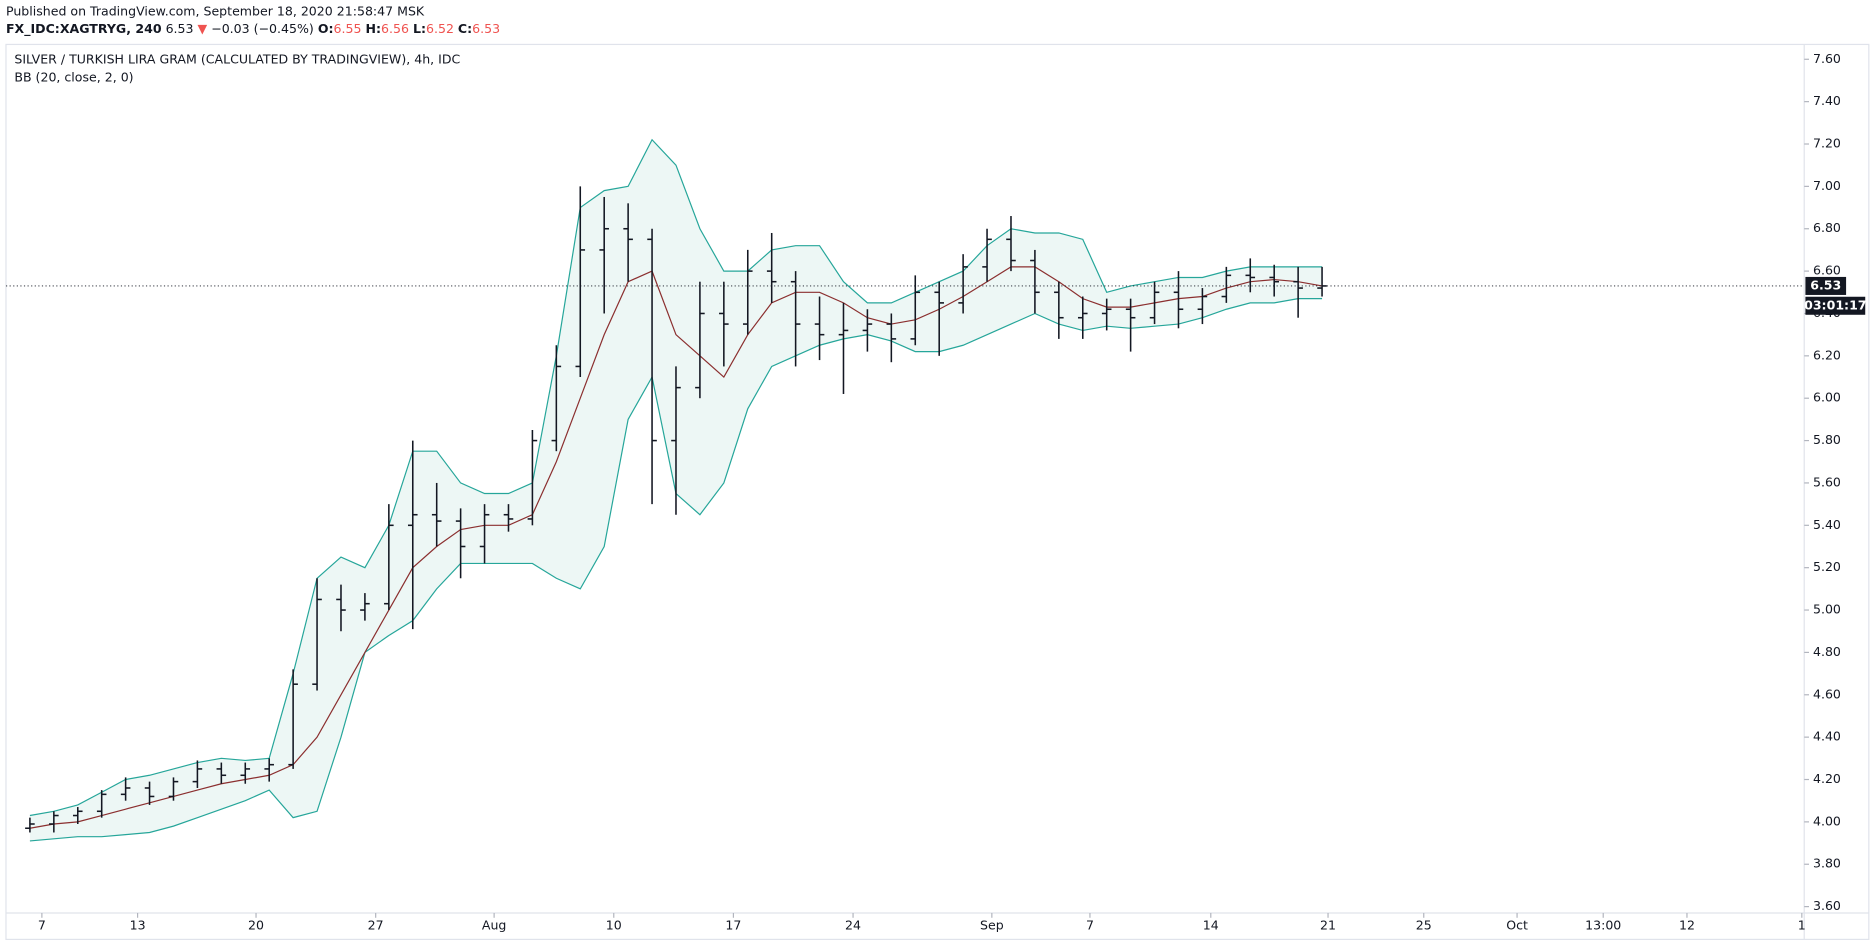 This screenshot has width=1876, height=943. I want to click on x-tick-label: 14, so click(1211, 925).